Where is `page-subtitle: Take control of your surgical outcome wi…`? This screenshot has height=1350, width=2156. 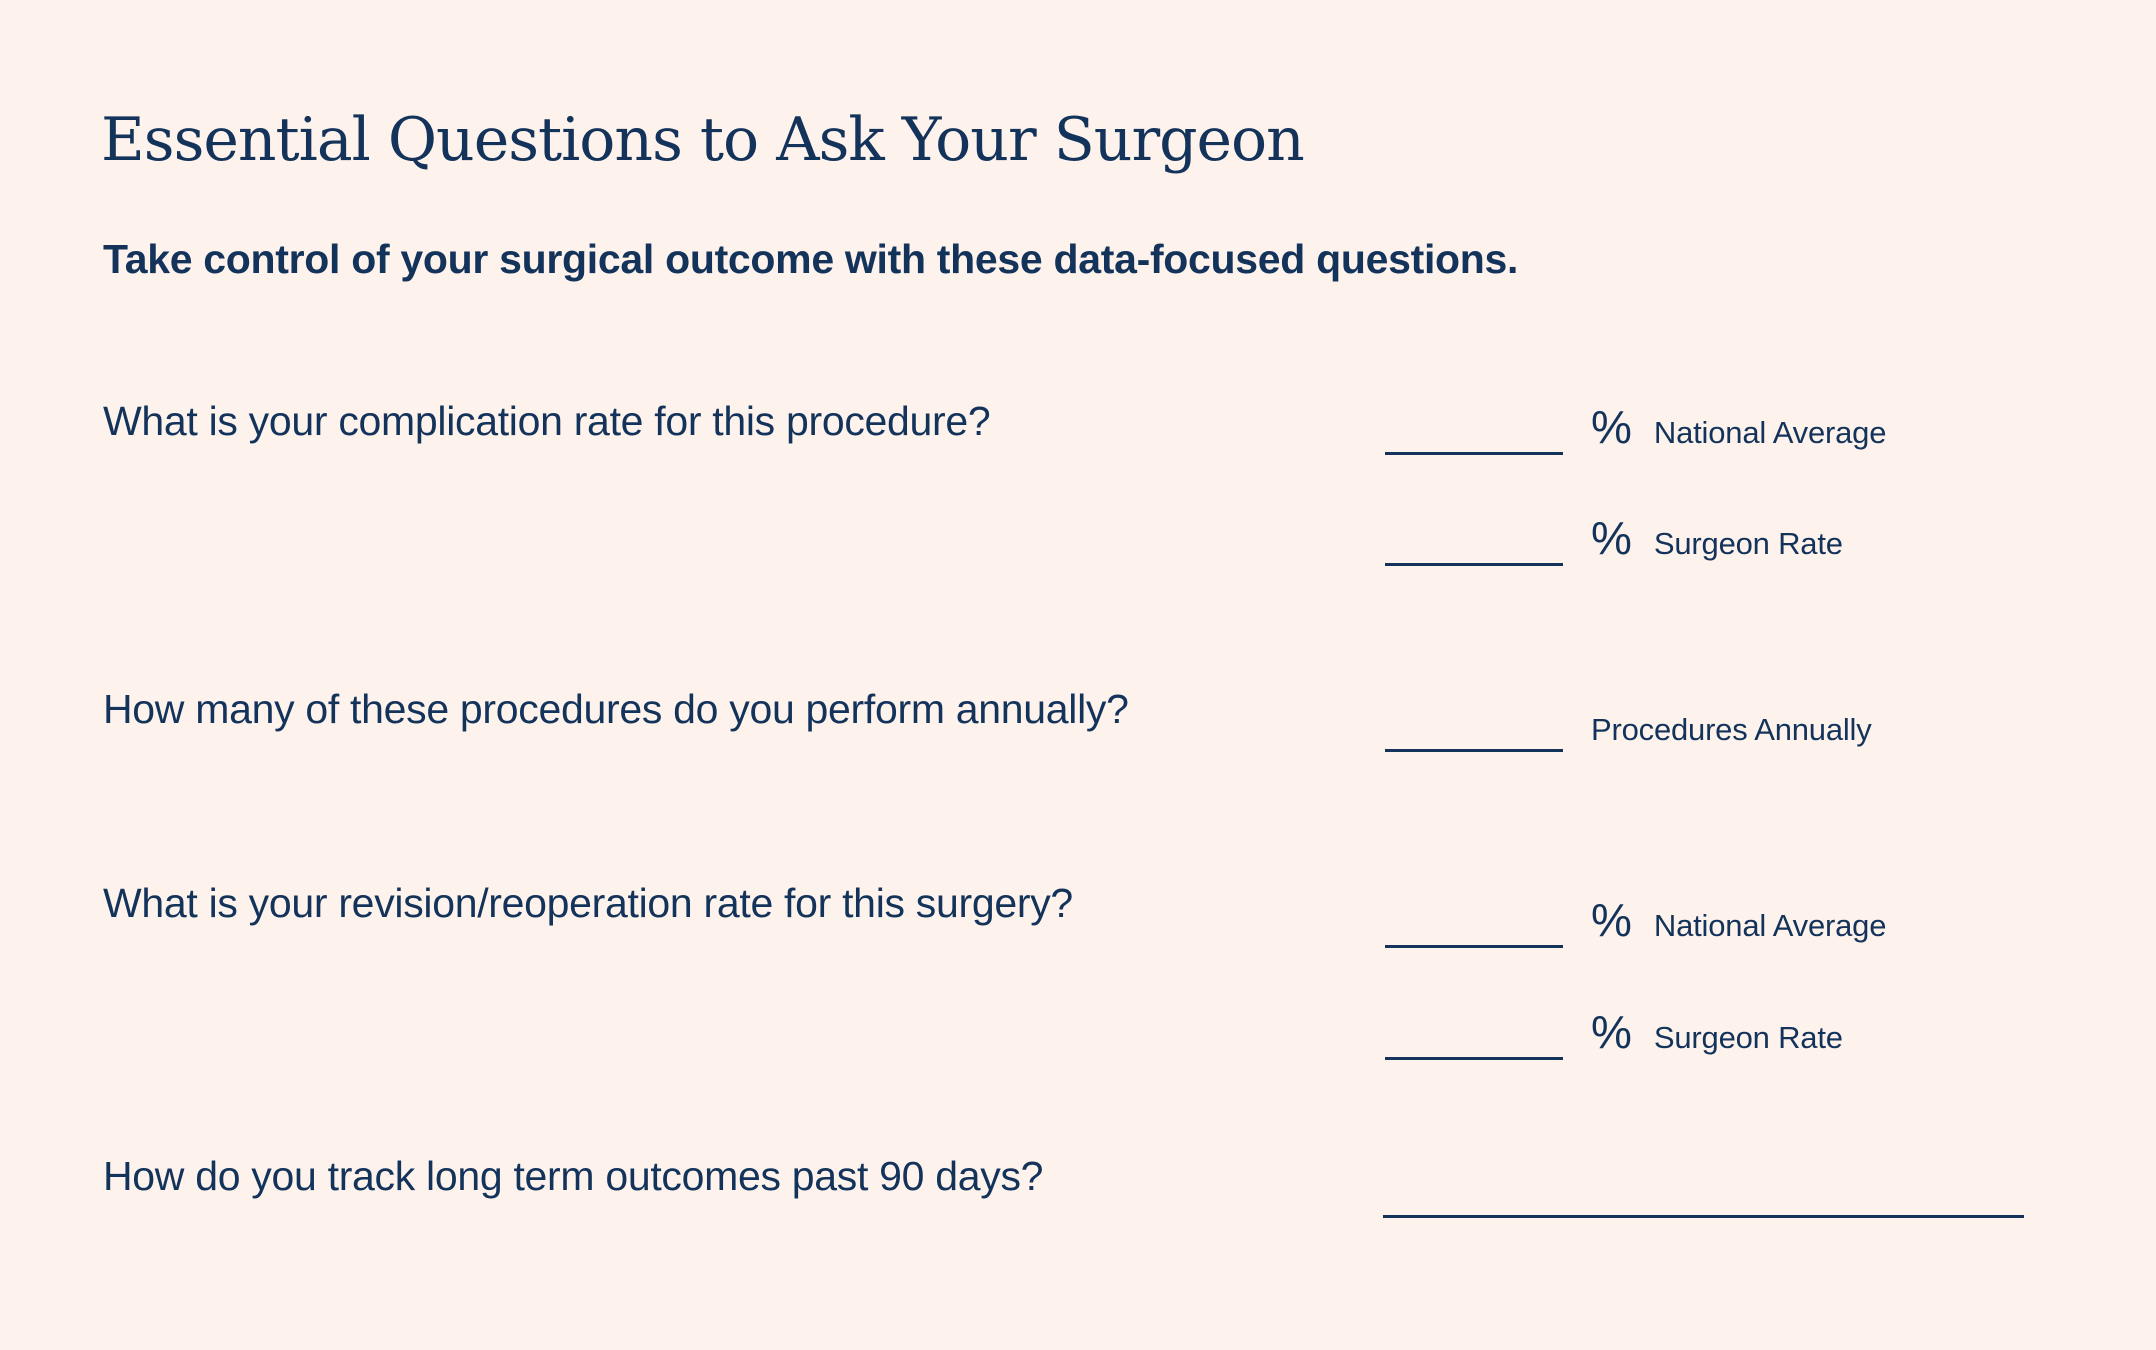
page-subtitle: Take control of your surgical outcome wi… is located at coordinates (811, 259).